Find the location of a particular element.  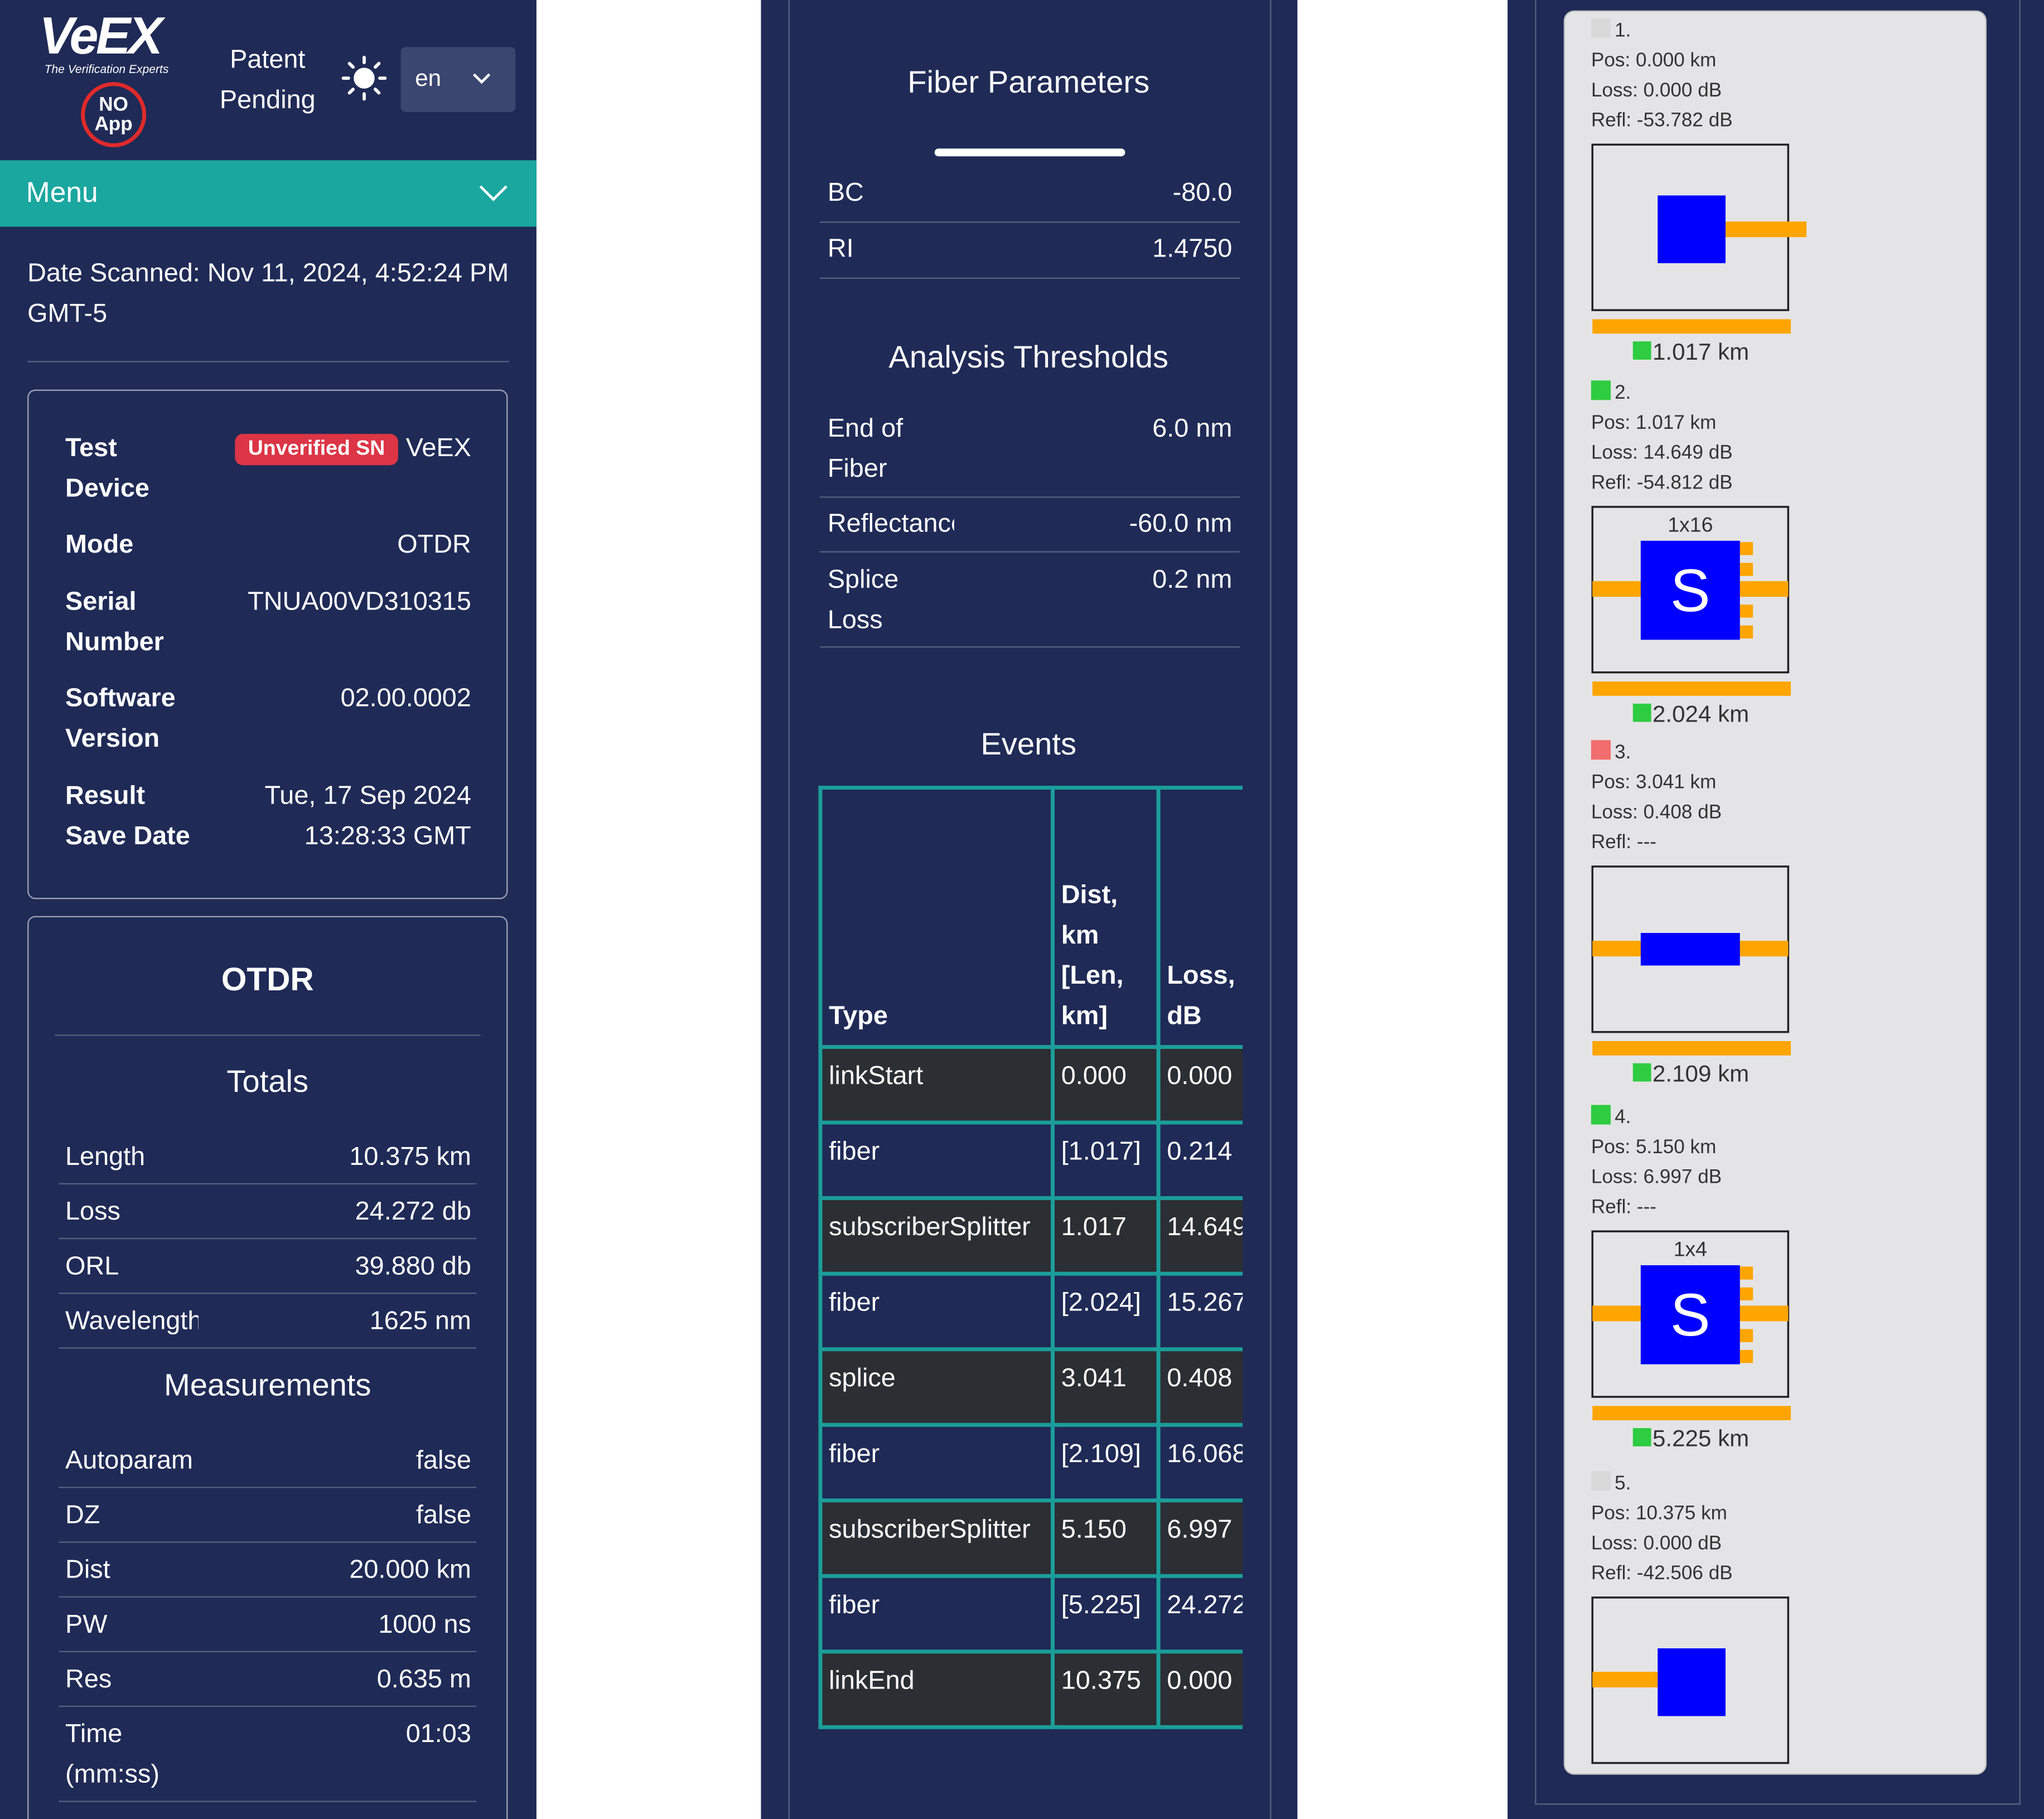

event-cell: linkStart is located at coordinates (936, 1085).